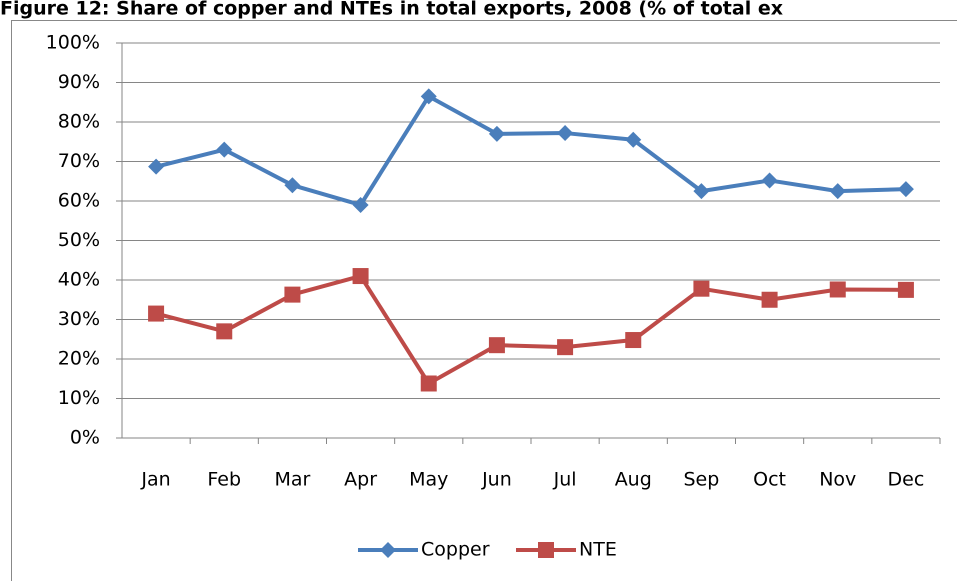  I want to click on y-tick-label: 20%, so click(79, 359).